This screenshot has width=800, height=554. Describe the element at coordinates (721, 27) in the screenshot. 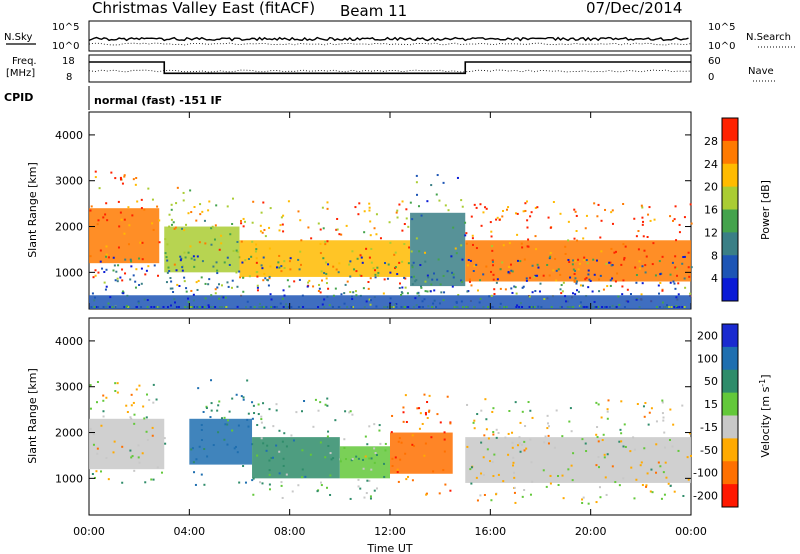

I see `nsearch-tick-high: 10^5` at that location.